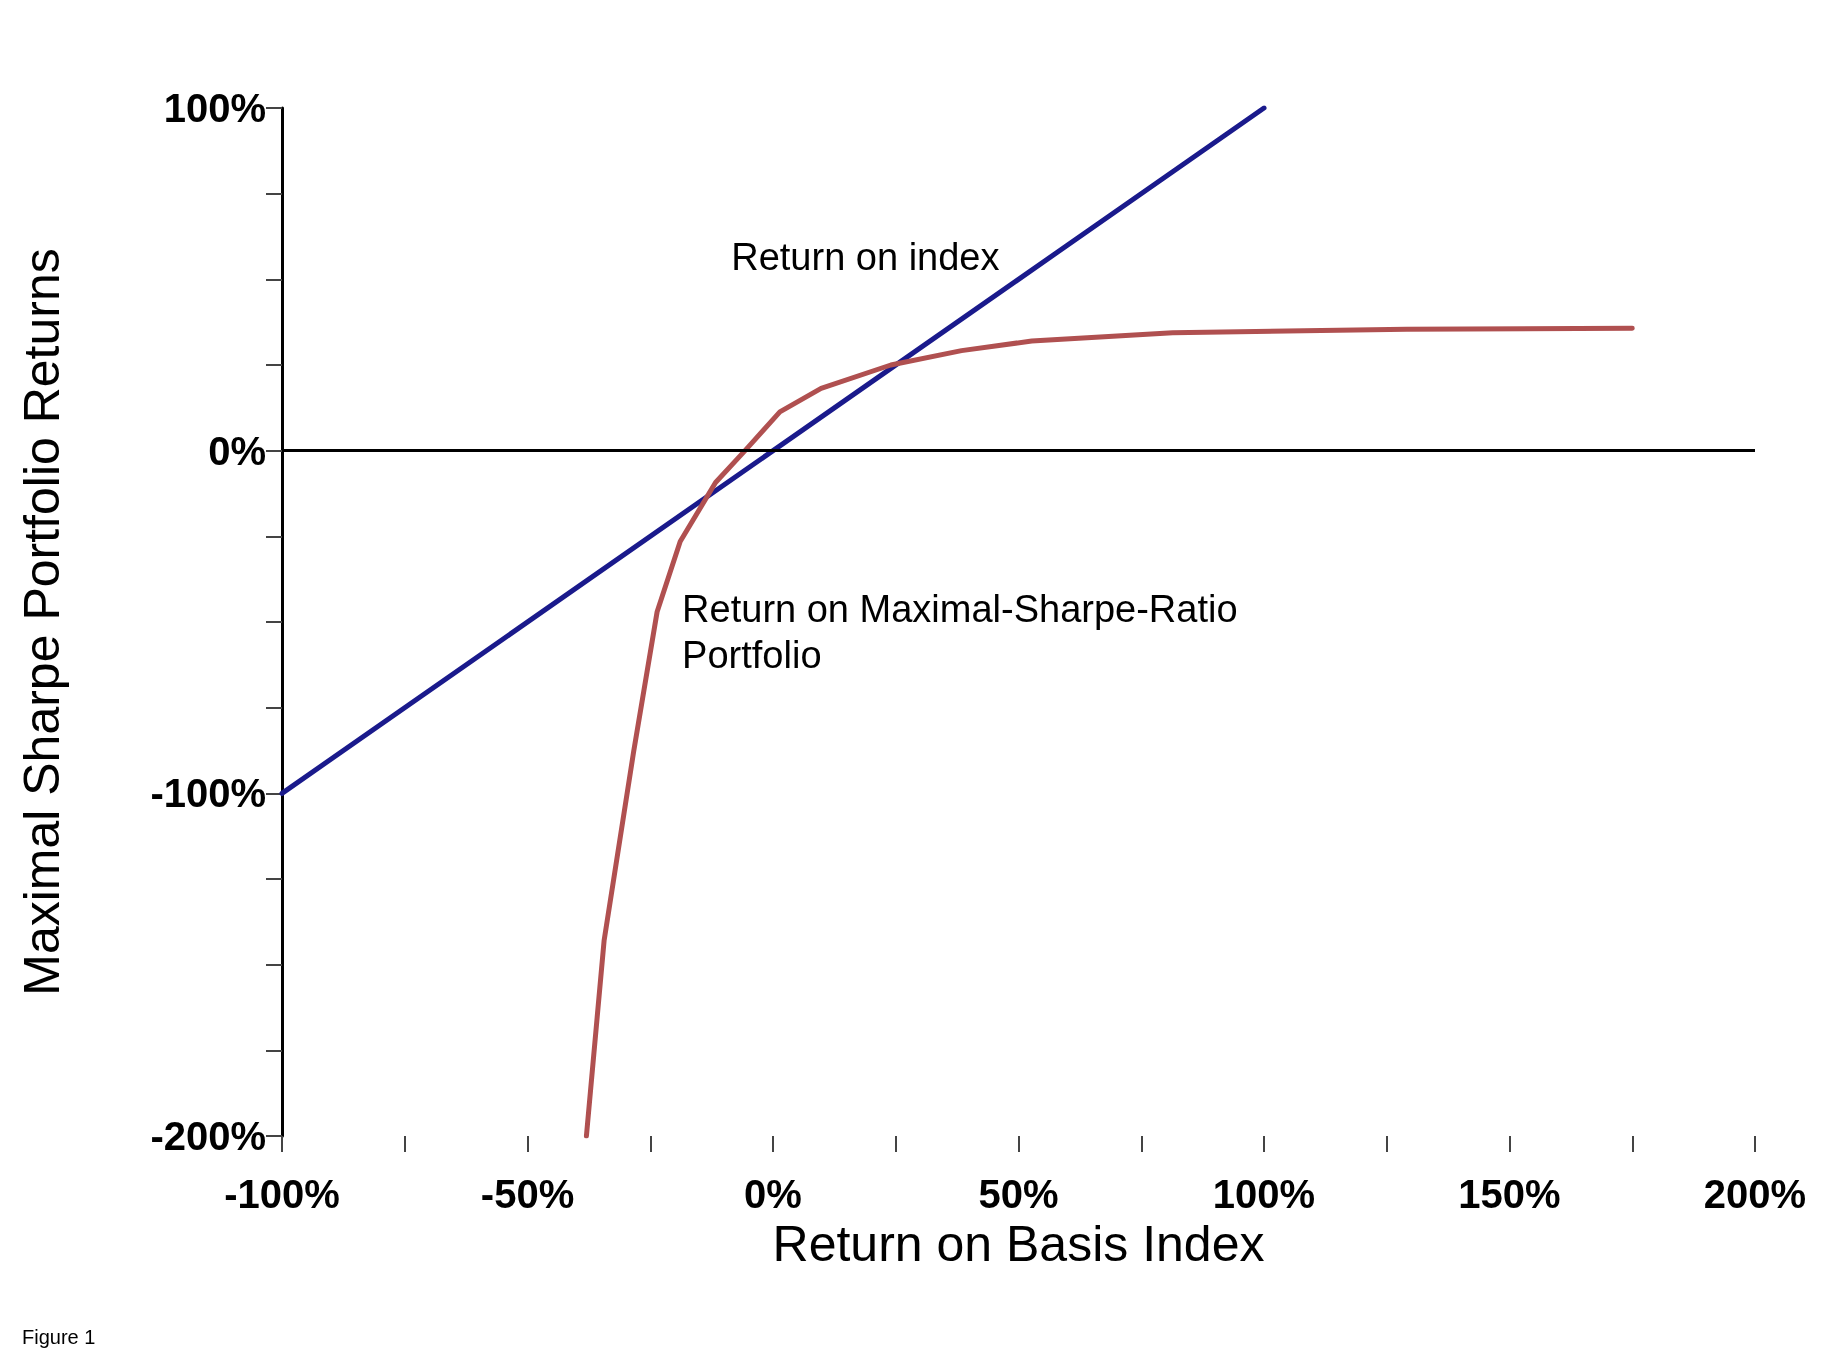 This screenshot has height=1361, width=1839. Describe the element at coordinates (214, 108) in the screenshot. I see `y-tick-label: 100%` at that location.